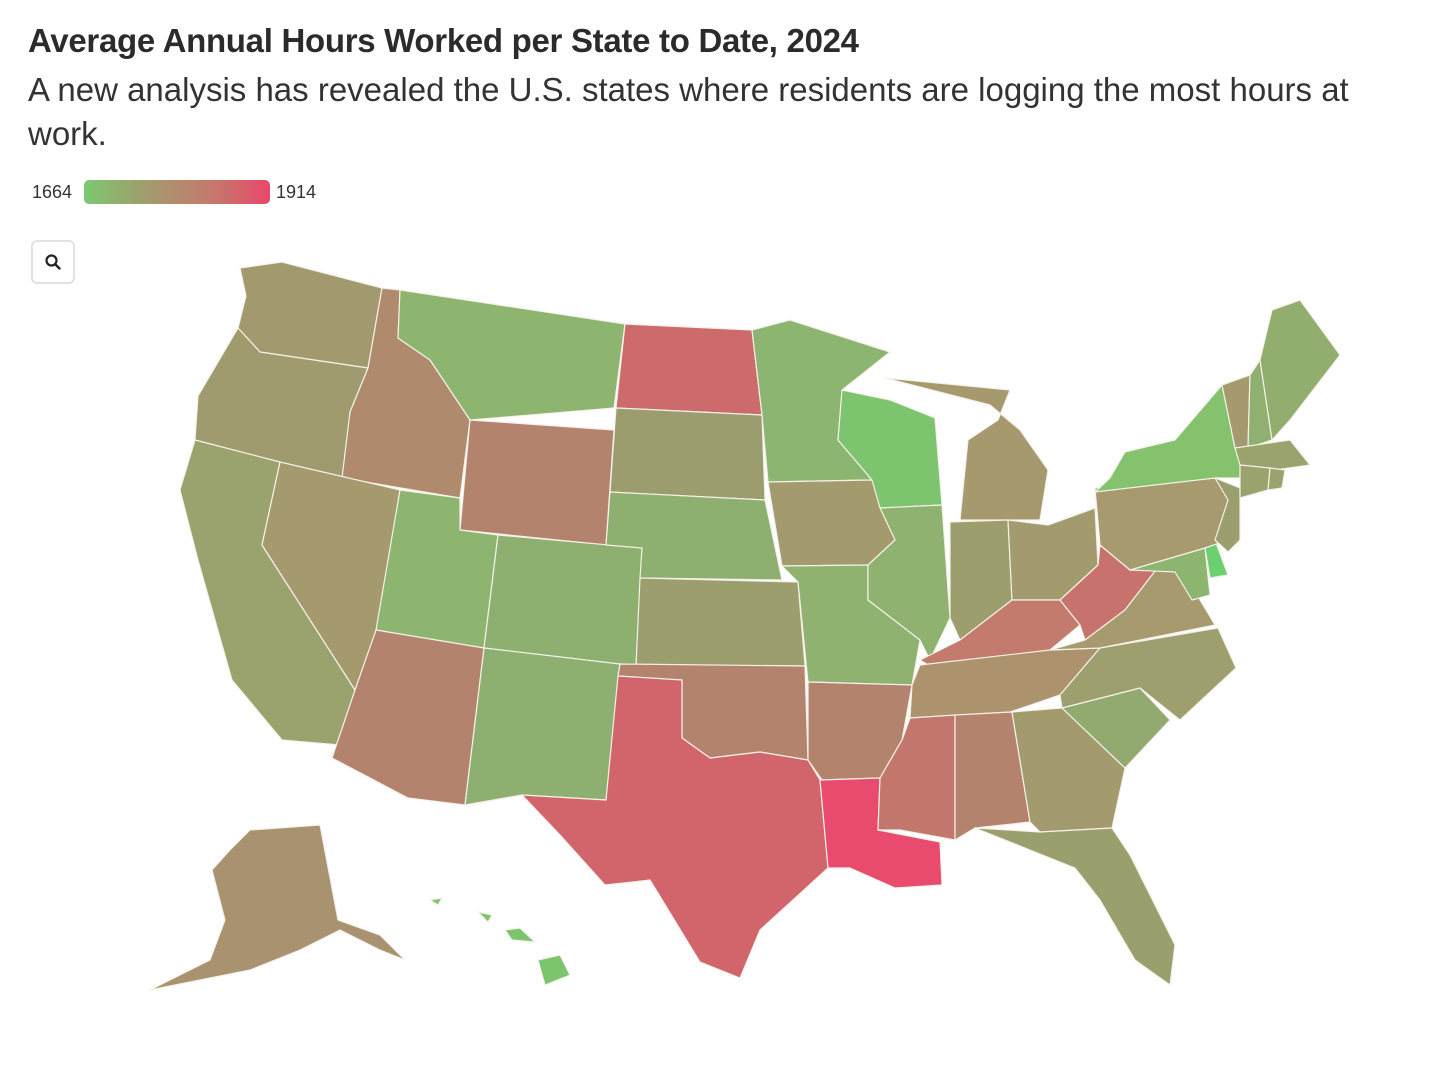  I want to click on state-nm, so click(542, 726).